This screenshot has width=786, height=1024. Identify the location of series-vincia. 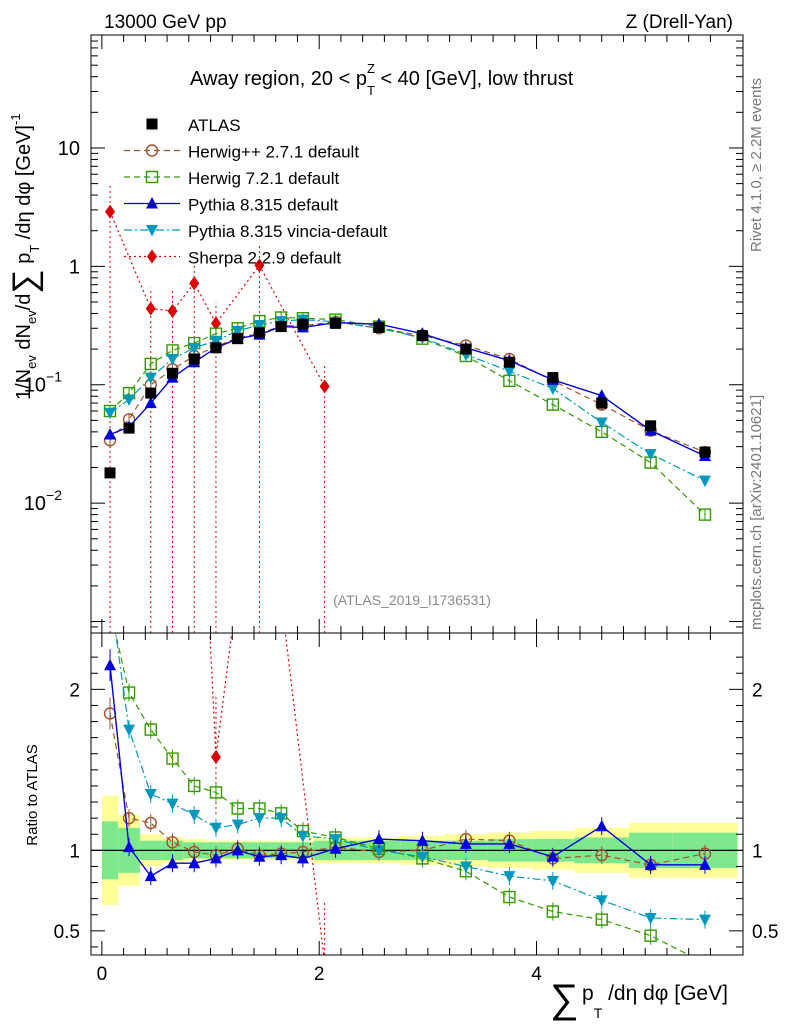
(407, 401).